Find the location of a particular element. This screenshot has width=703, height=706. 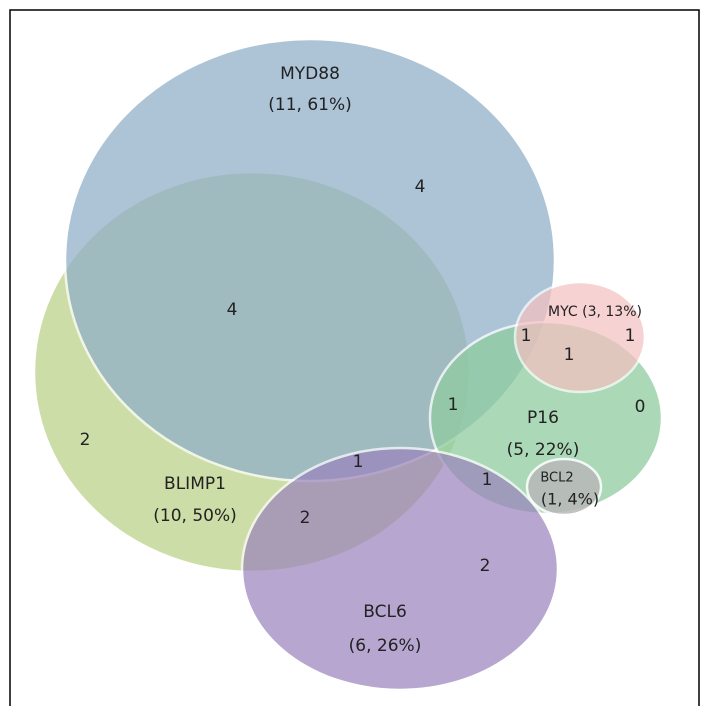

set-name: MYD88 is located at coordinates (310, 74).